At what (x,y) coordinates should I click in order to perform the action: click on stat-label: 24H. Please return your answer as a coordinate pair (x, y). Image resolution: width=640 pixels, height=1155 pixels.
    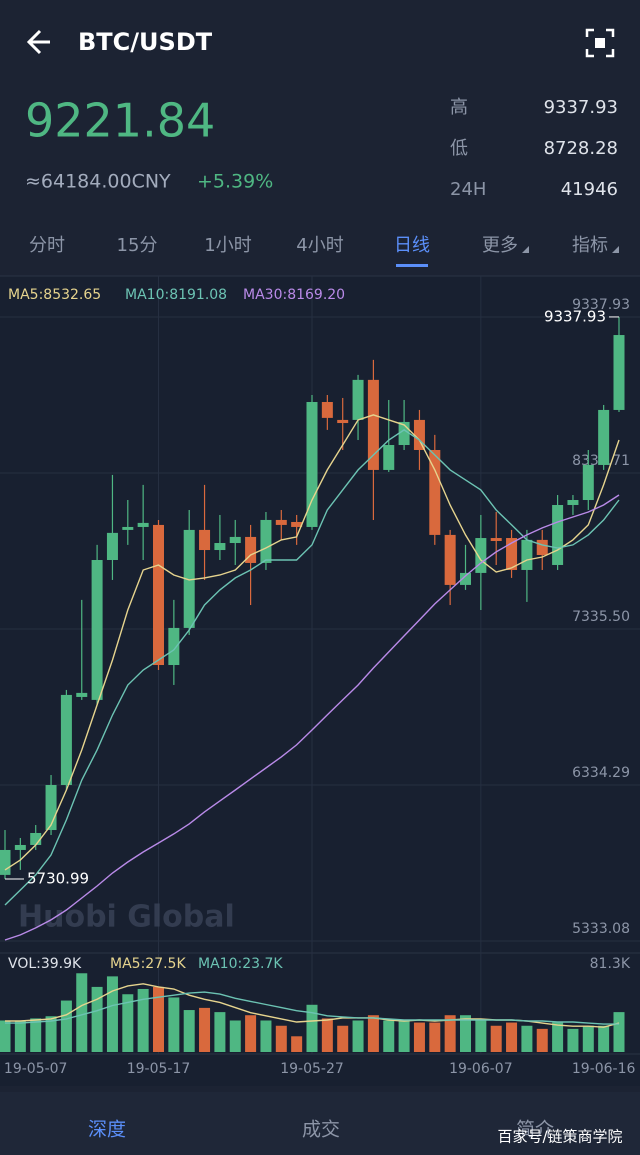
    Looking at the image, I should click on (468, 189).